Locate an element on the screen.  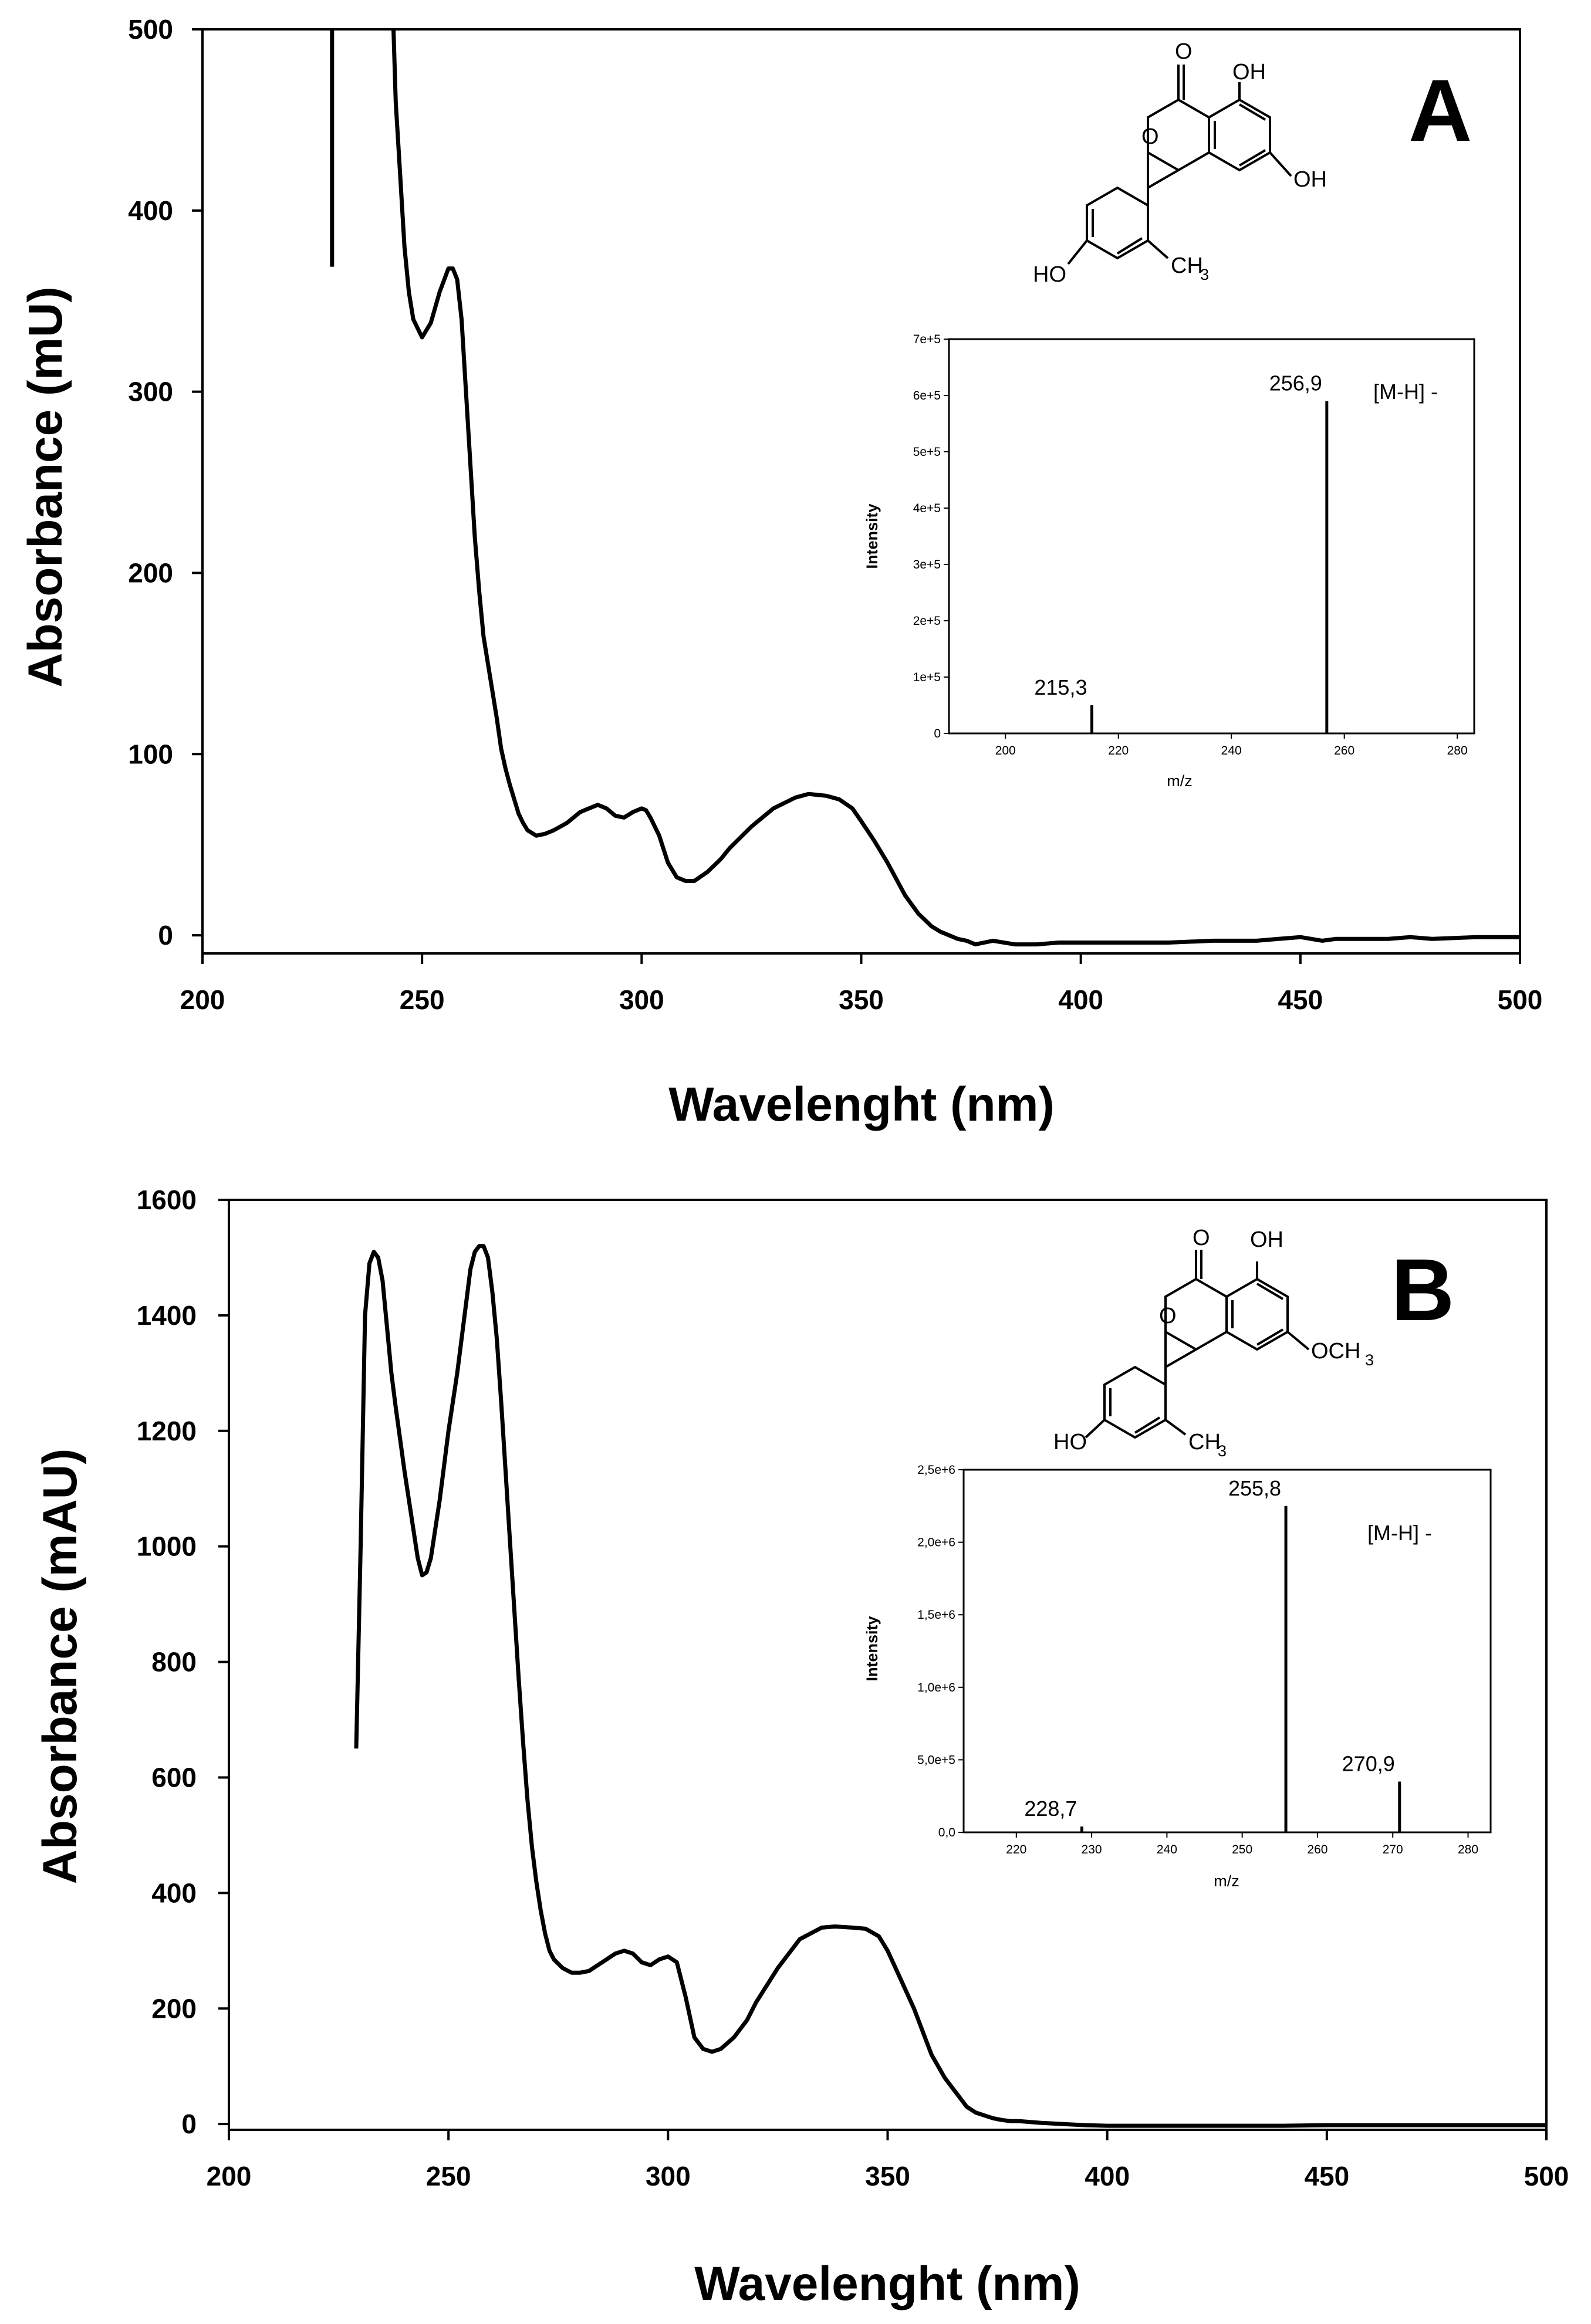
panel-b-inset-y-axis-label: Intensity is located at coordinates (872, 1648).